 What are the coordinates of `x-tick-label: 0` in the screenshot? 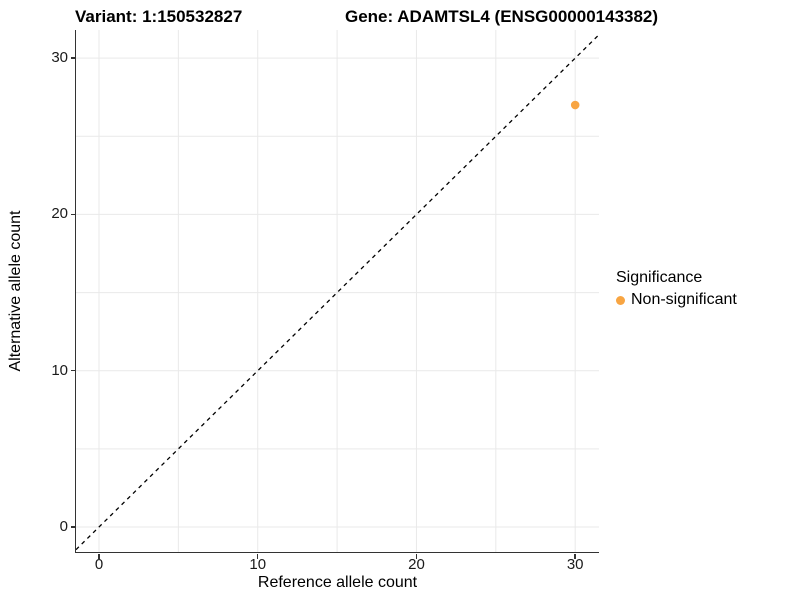 It's located at (99, 564).